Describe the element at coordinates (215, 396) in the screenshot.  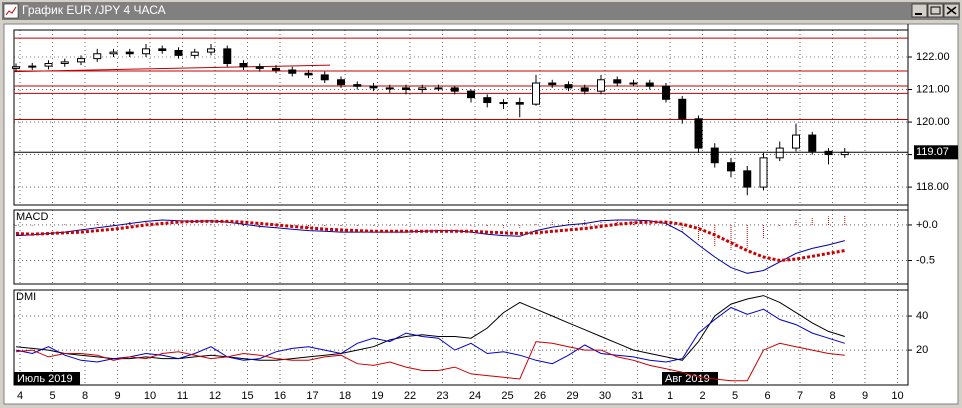
I see `x-tick-label: 12` at that location.